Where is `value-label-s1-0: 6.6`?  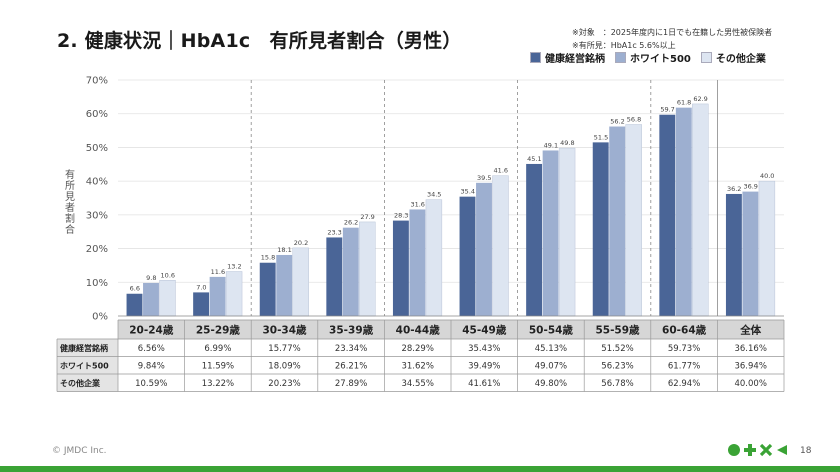
value-label-s1-0: 6.6 is located at coordinates (135, 289).